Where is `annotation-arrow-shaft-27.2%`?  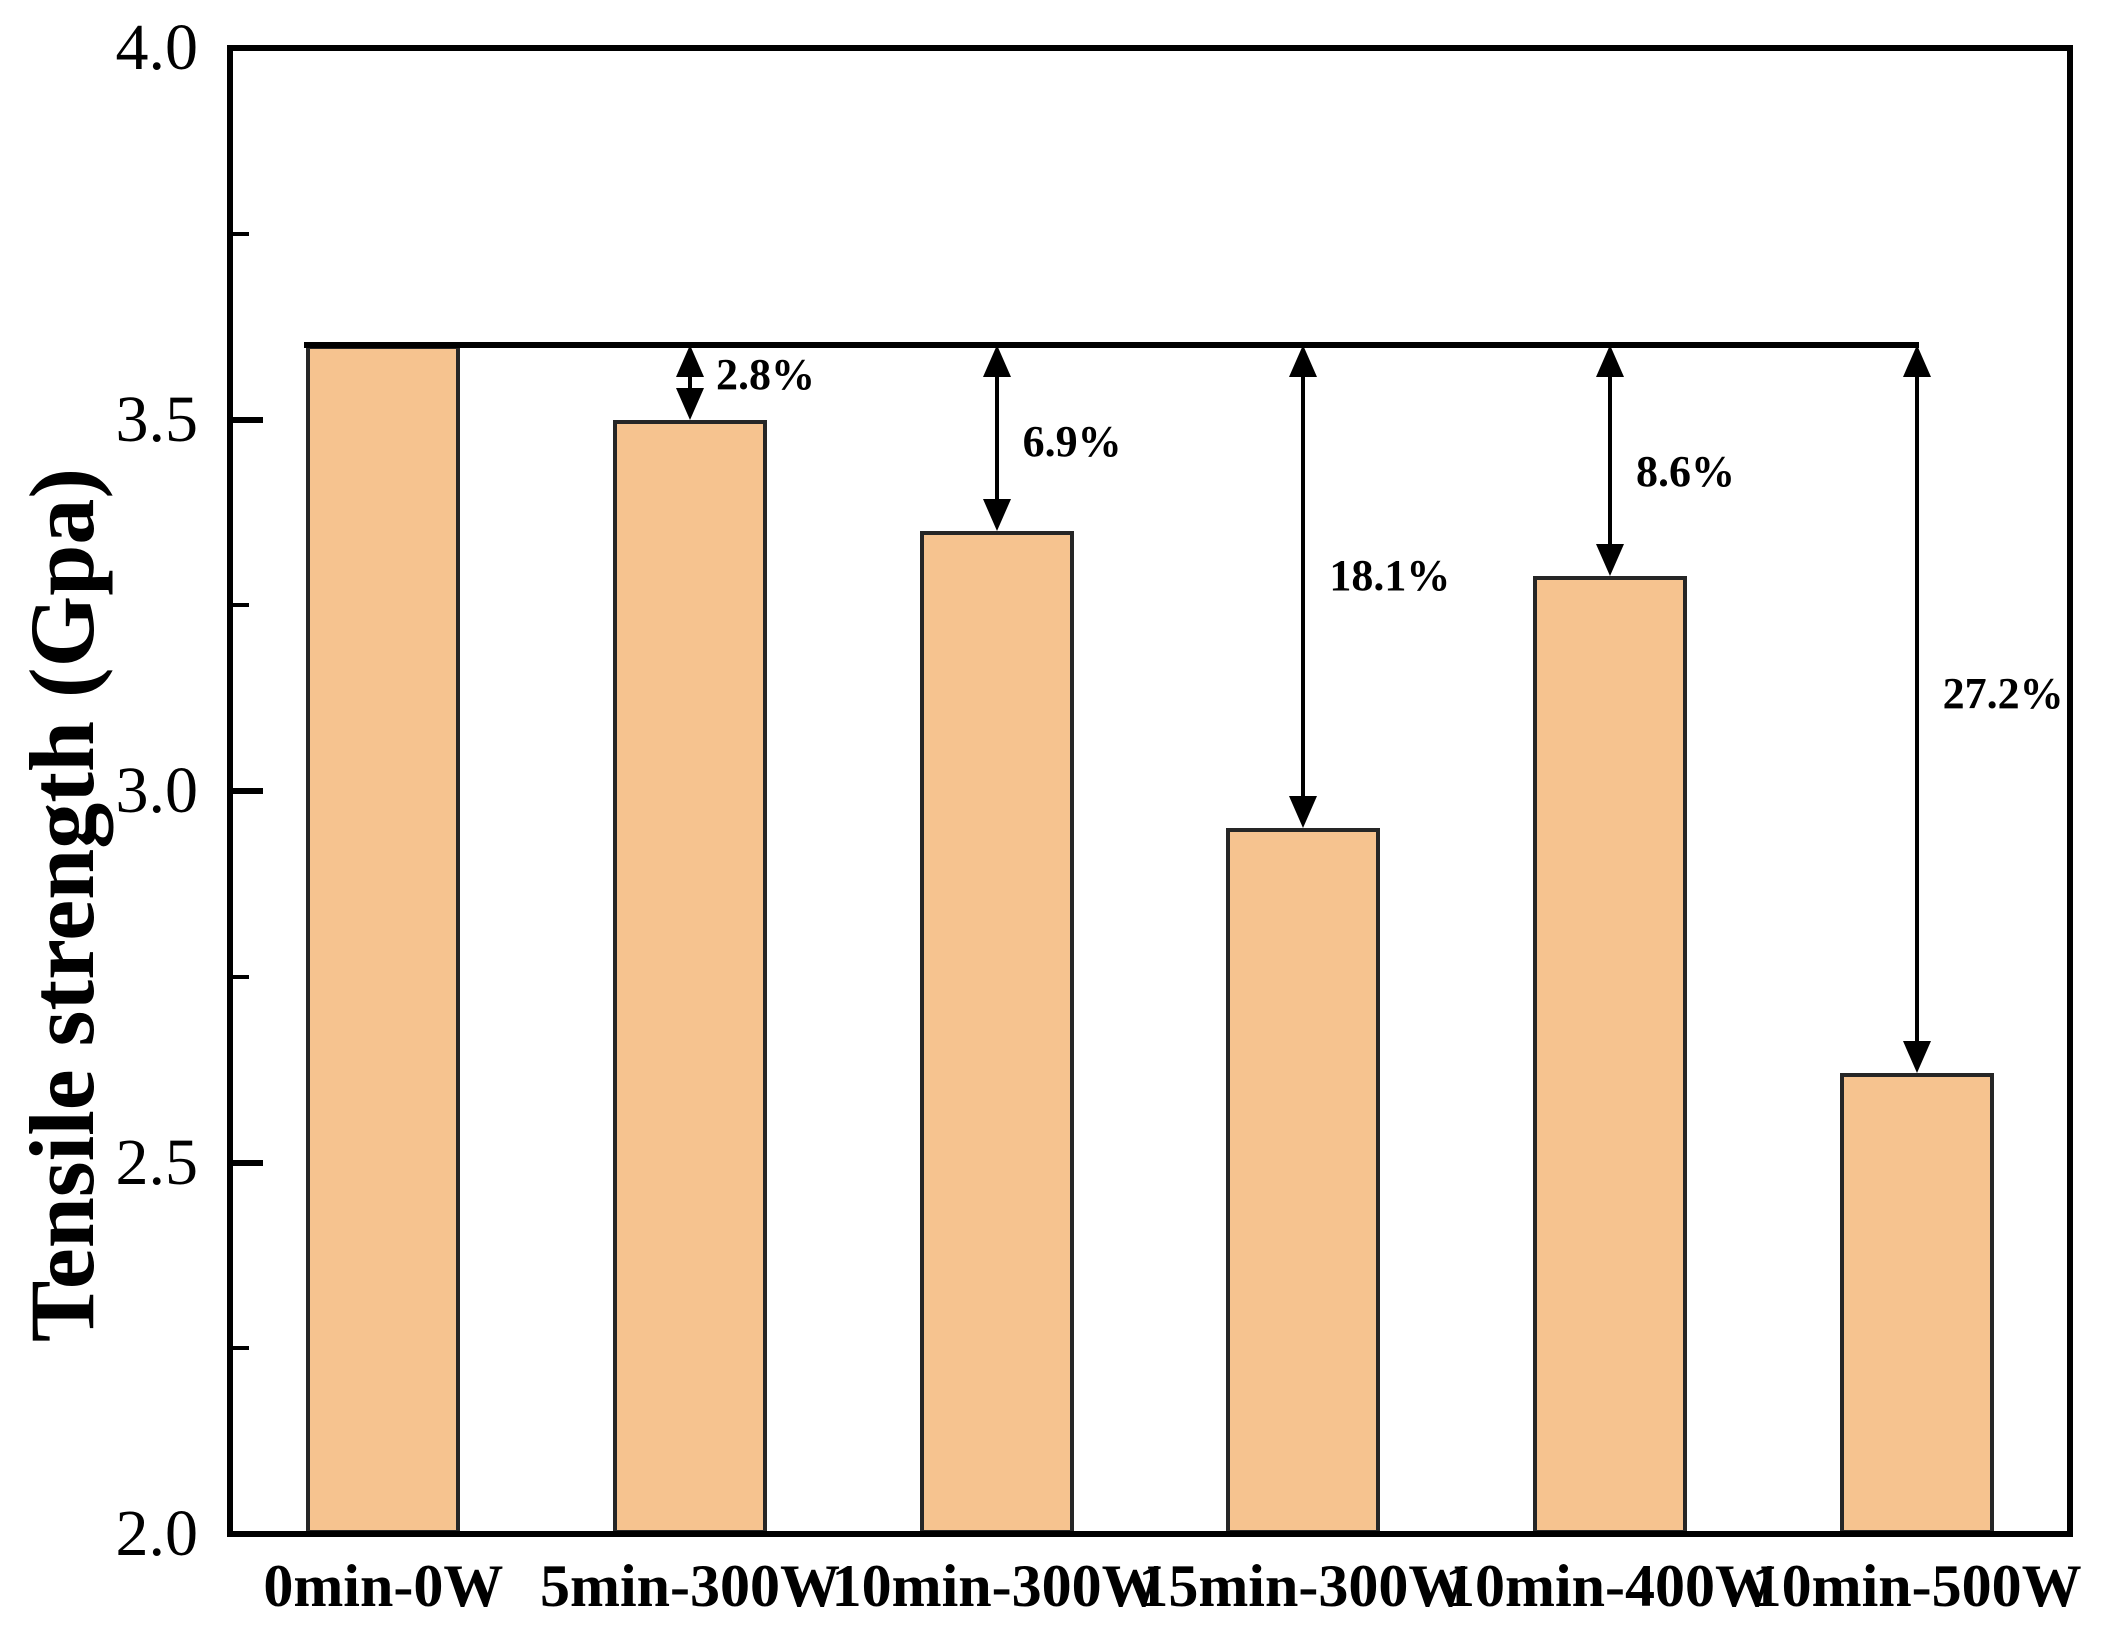
annotation-arrow-shaft-27.2% is located at coordinates (1916, 709).